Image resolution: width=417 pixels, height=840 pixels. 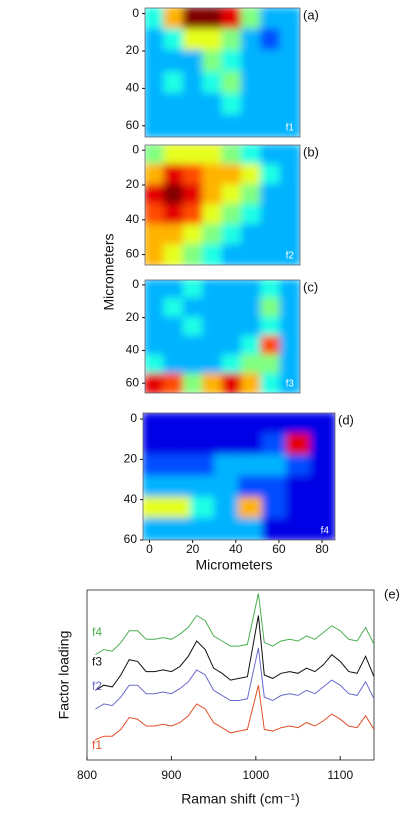 I want to click on plot-frame, so click(x=230, y=675).